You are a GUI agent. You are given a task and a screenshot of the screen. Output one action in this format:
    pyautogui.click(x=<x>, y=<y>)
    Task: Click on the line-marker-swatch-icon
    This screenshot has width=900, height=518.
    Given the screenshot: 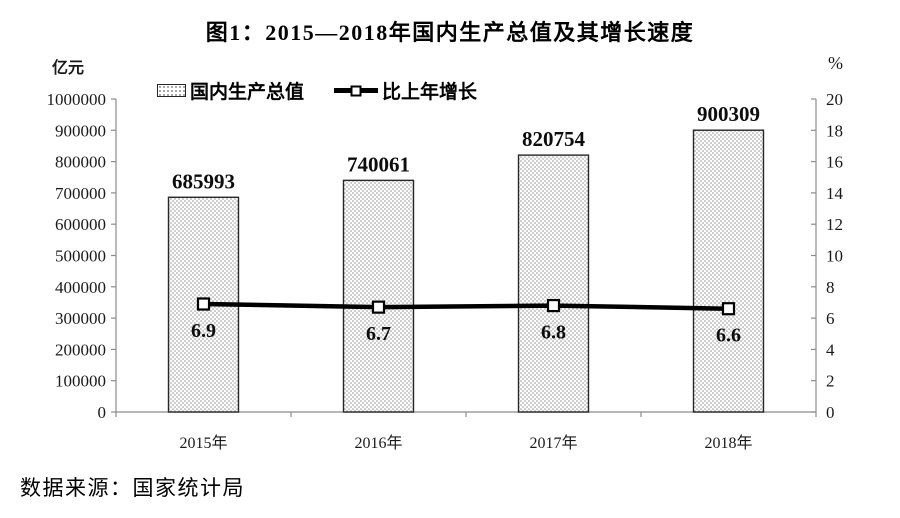 What is the action you would take?
    pyautogui.click(x=356, y=90)
    